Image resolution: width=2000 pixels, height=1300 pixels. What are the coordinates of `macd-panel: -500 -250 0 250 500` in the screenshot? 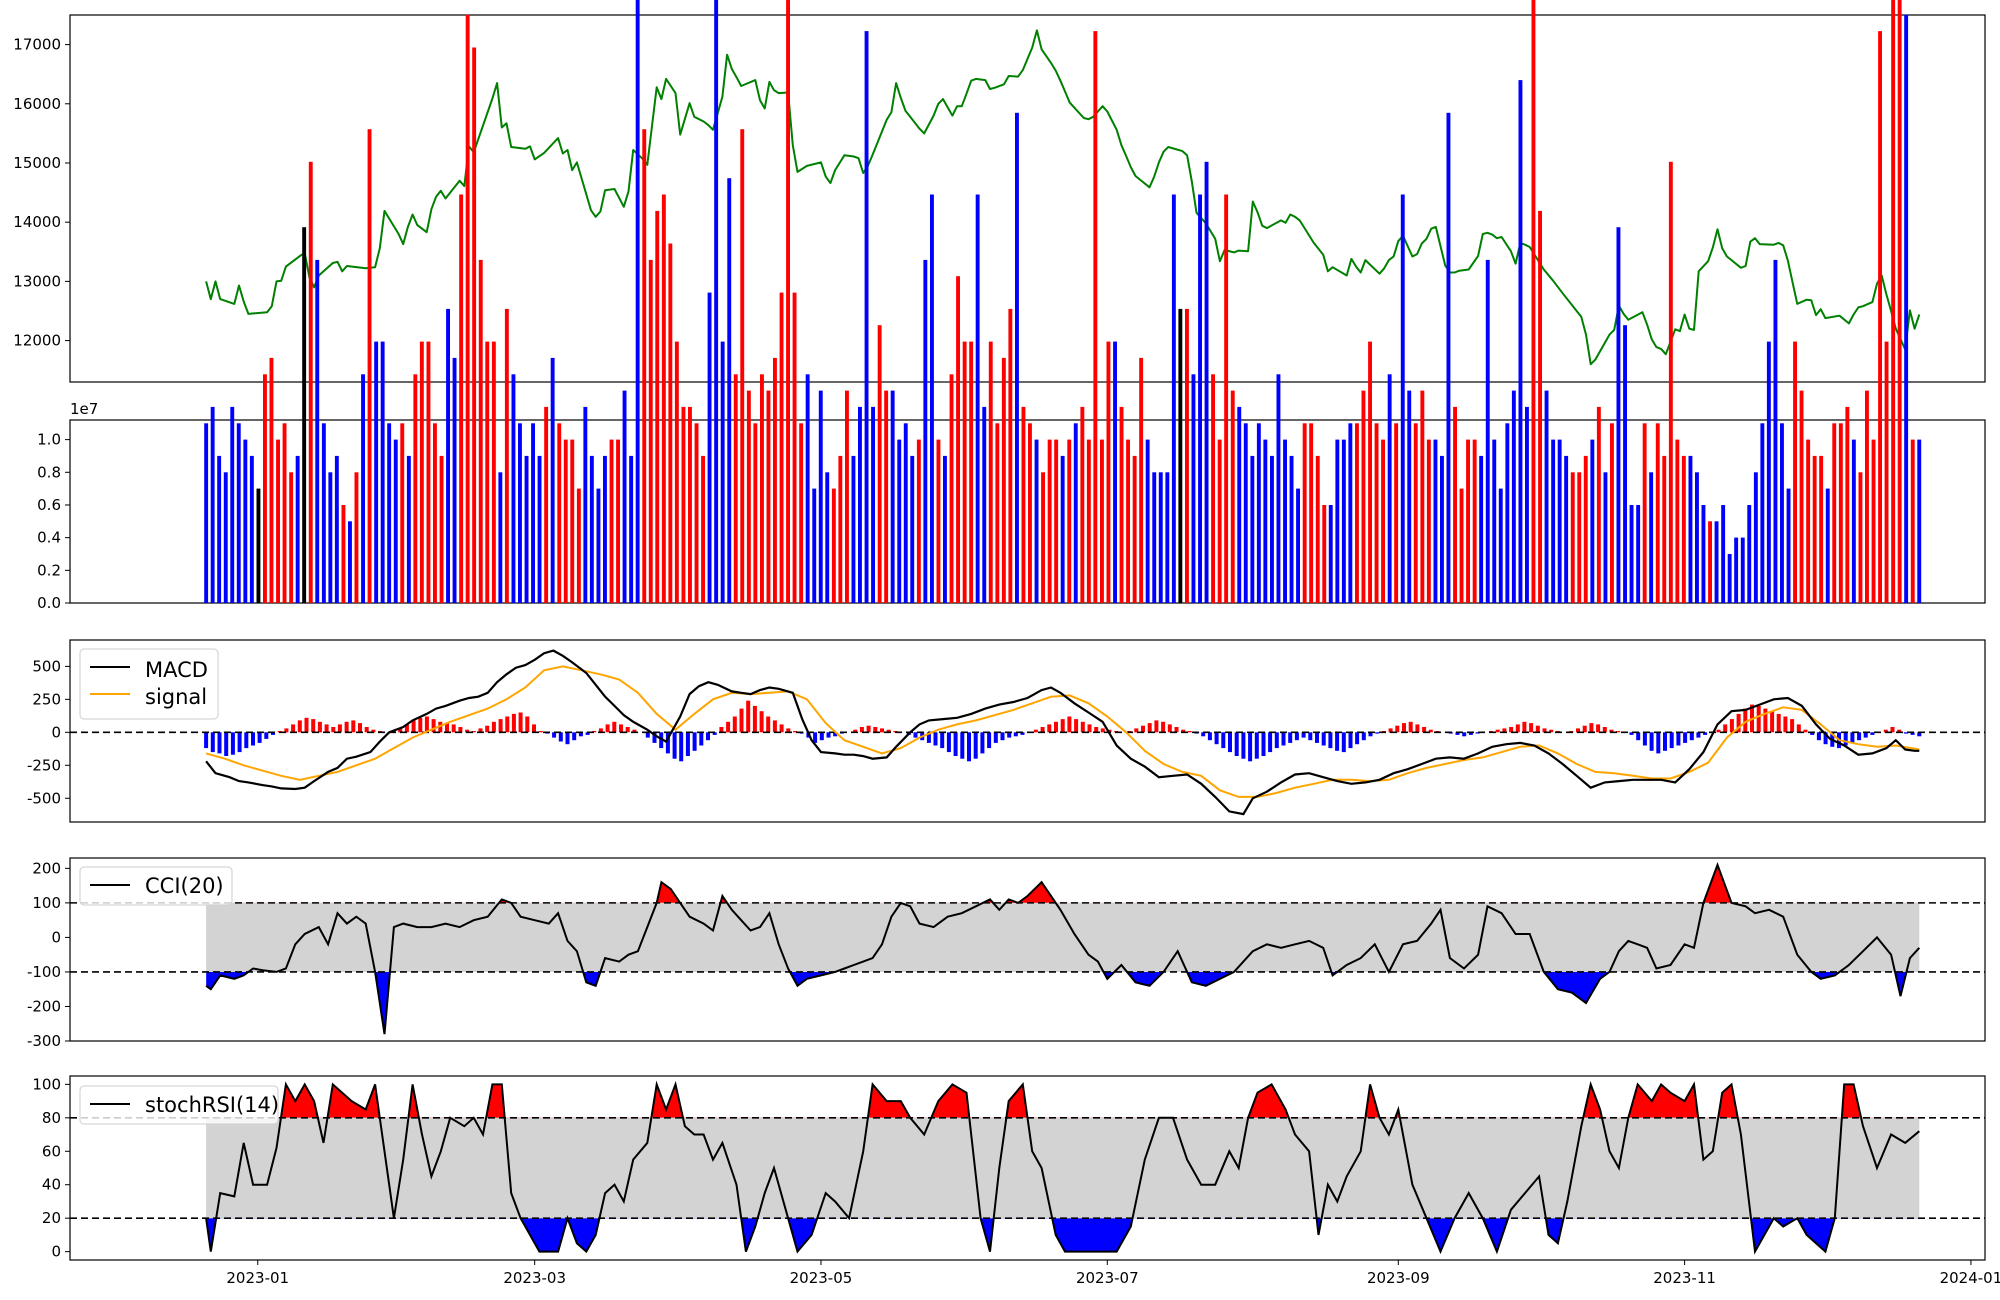 It's located at (1006, 731).